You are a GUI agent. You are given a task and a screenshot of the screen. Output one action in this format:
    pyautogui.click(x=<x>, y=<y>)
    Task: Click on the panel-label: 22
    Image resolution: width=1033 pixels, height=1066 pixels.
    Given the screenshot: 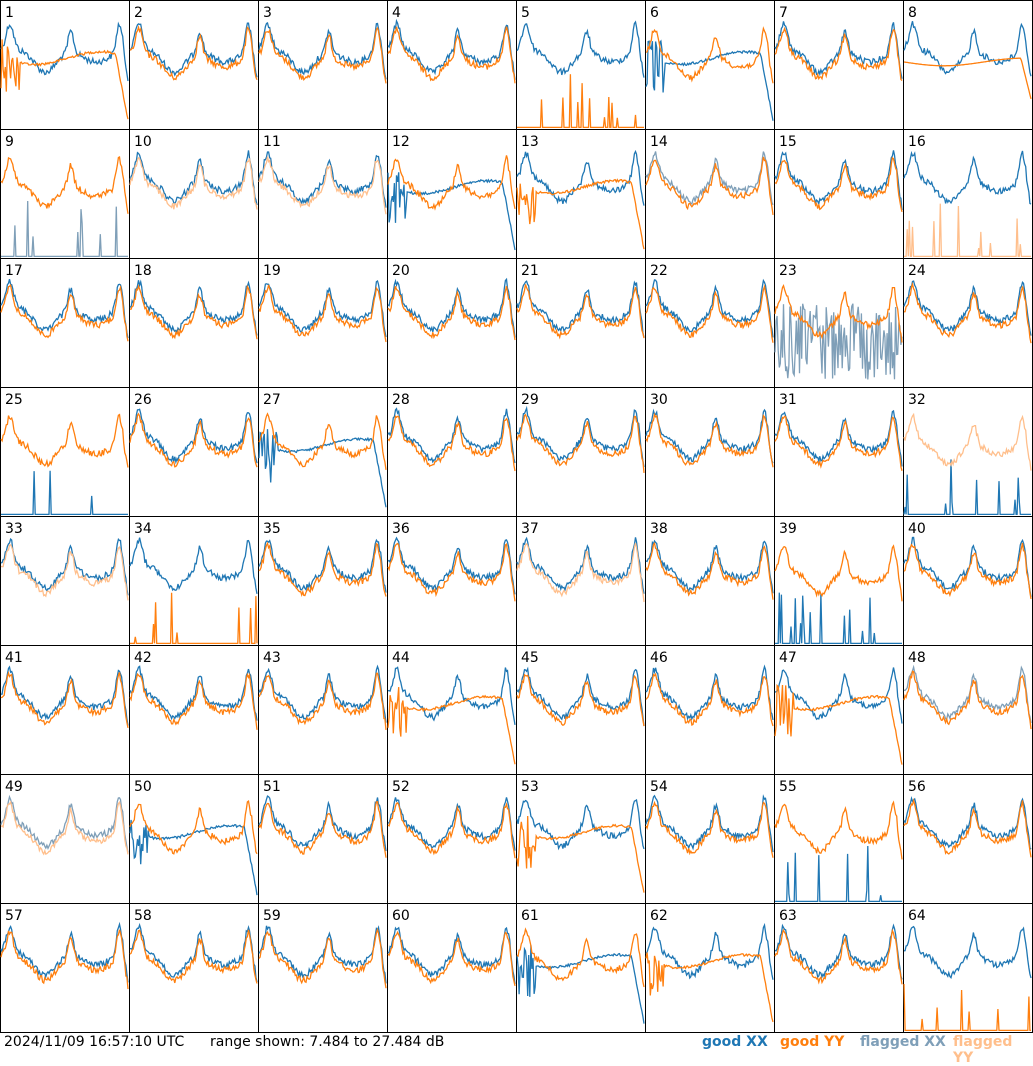 What is the action you would take?
    pyautogui.click(x=659, y=271)
    